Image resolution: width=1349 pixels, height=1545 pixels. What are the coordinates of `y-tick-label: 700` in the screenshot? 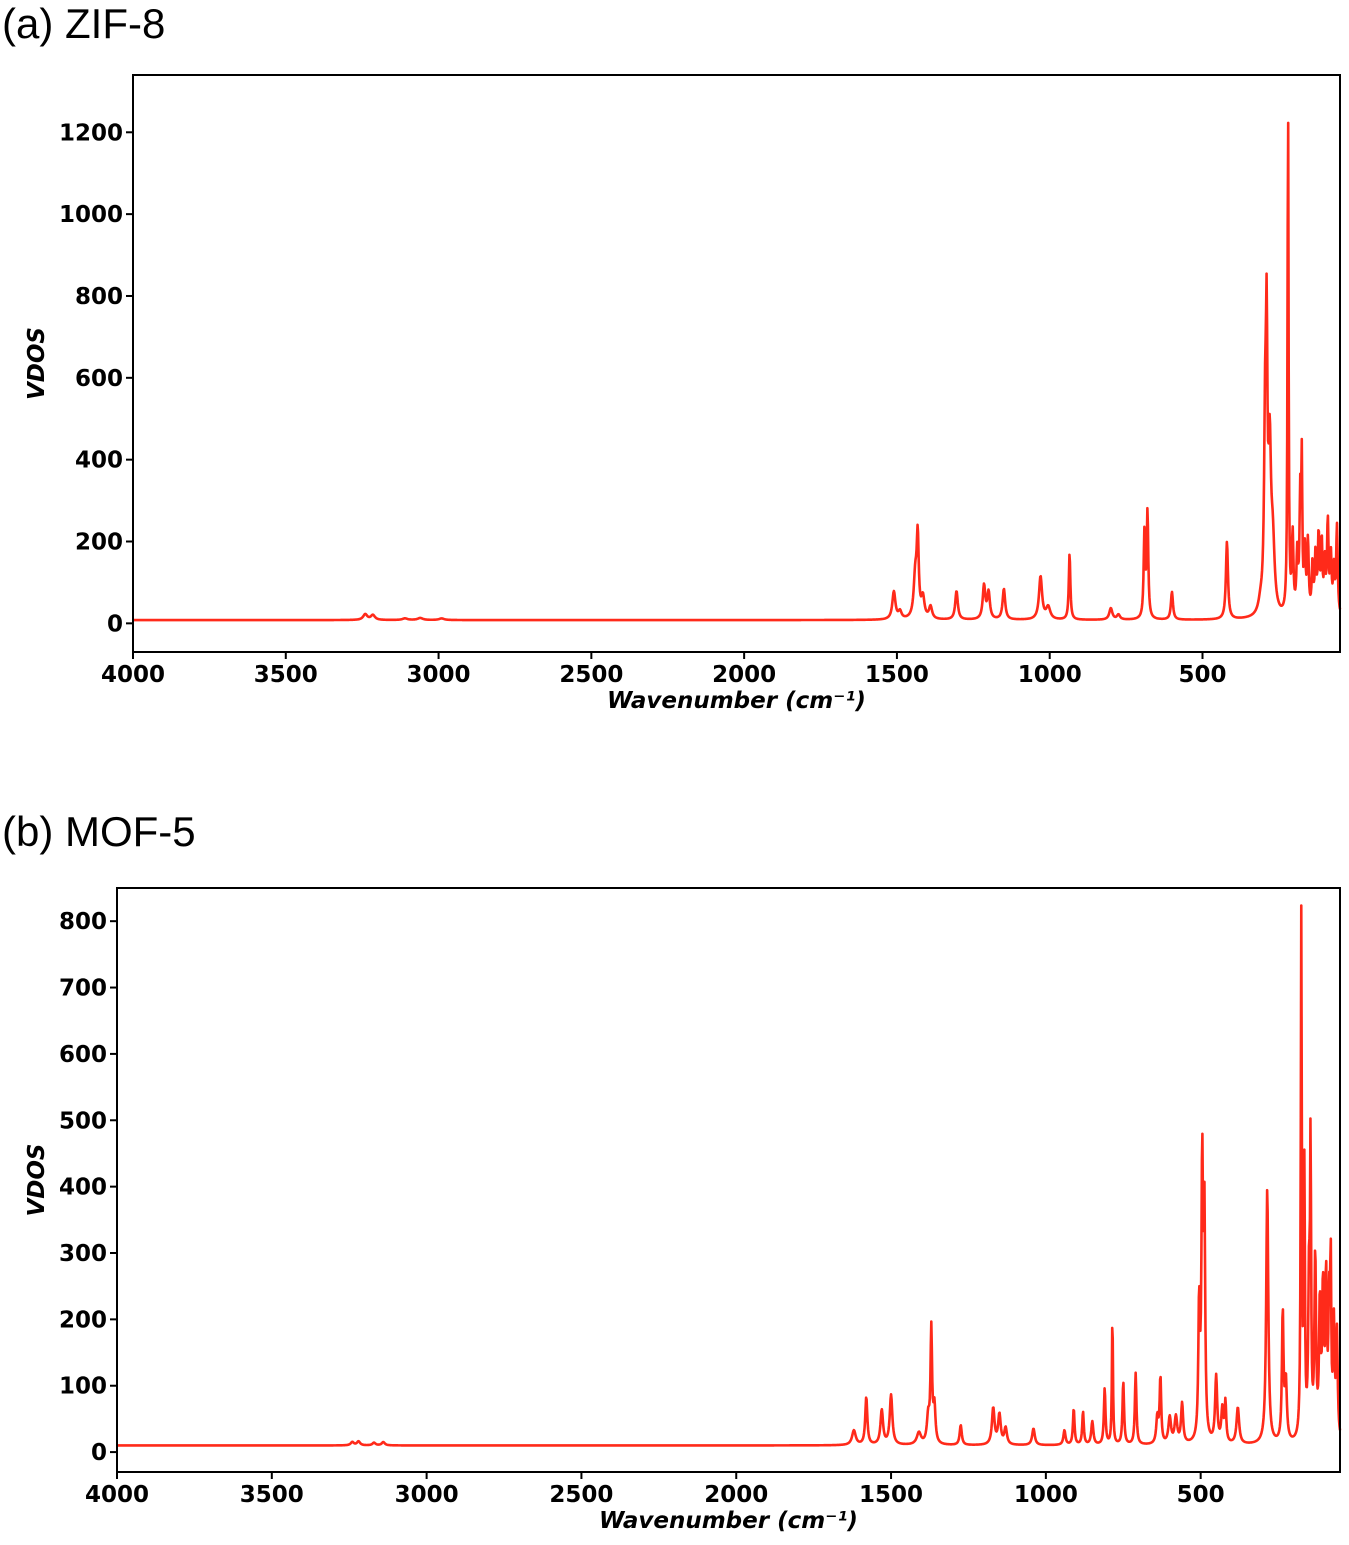 It's located at (83, 989).